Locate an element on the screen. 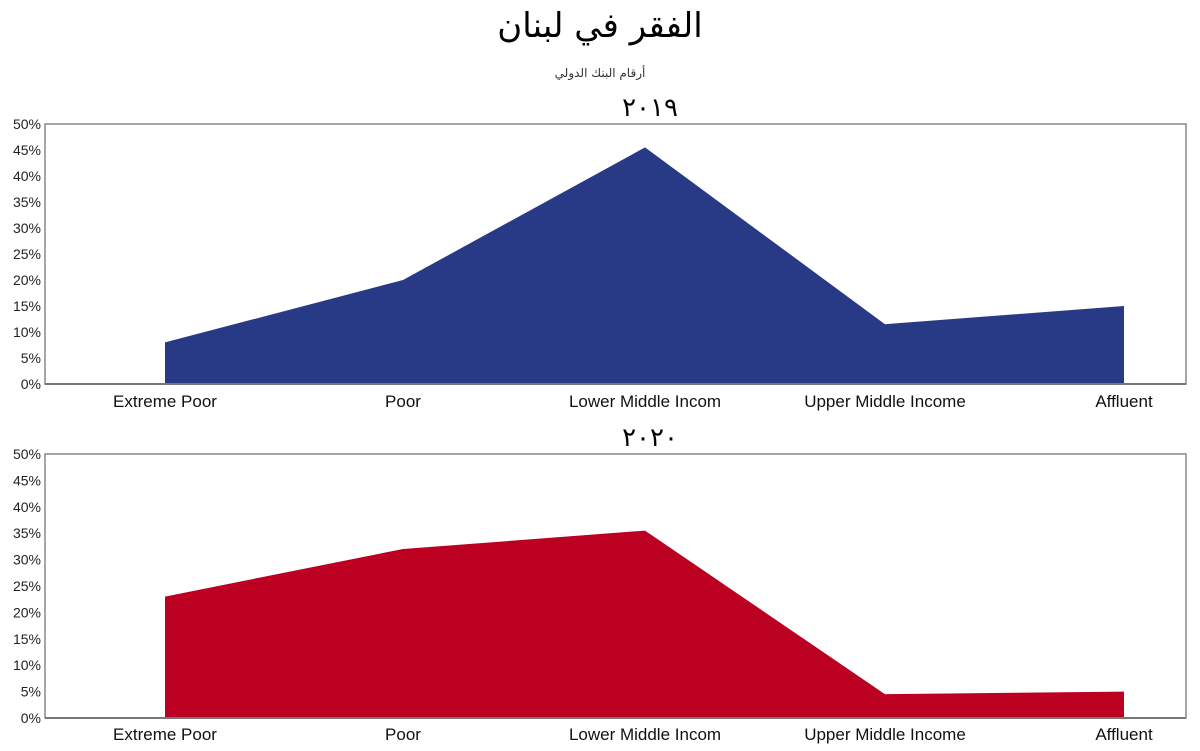  chart-2019-xtick-4: Affluent is located at coordinates (1124, 401).